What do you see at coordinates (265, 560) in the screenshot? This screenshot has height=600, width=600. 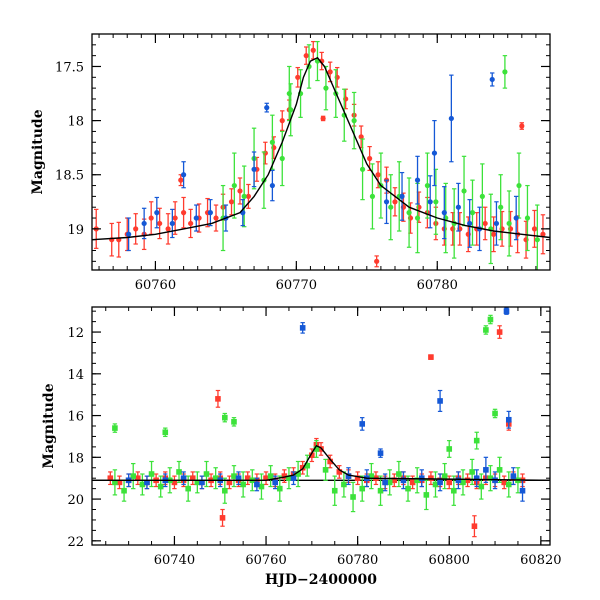 I see `bottom-x-tick-label: 60760` at bounding box center [265, 560].